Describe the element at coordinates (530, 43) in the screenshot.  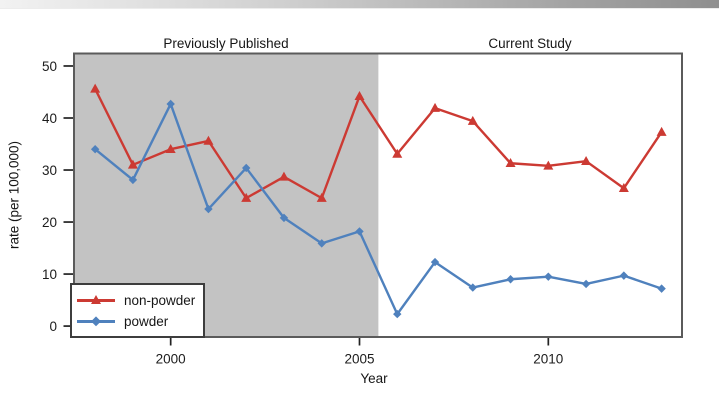
I see `region-title-current-study: Current Study` at that location.